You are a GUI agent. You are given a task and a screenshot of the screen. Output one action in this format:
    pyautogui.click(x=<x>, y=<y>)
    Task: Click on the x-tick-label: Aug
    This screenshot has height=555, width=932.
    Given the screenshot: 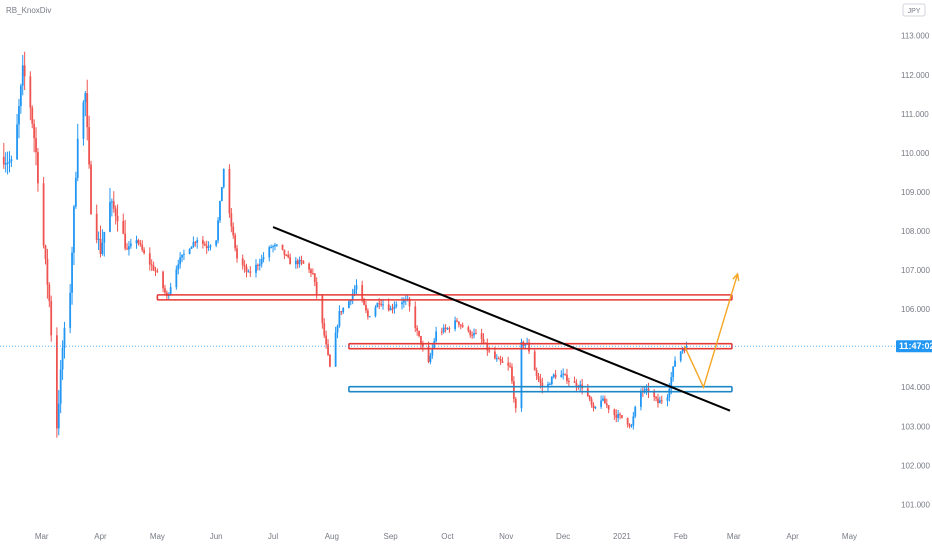 What is the action you would take?
    pyautogui.click(x=332, y=536)
    